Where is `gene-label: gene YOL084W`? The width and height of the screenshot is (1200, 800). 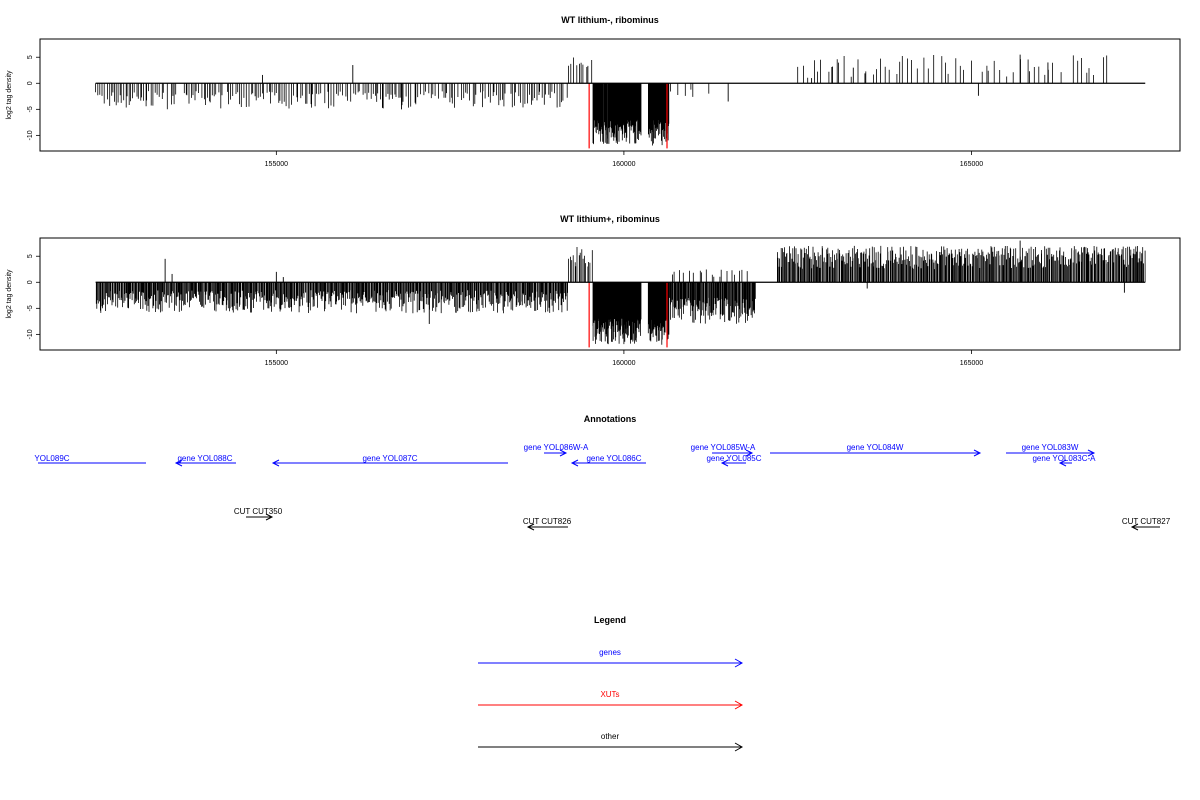 gene-label: gene YOL084W is located at coordinates (875, 447).